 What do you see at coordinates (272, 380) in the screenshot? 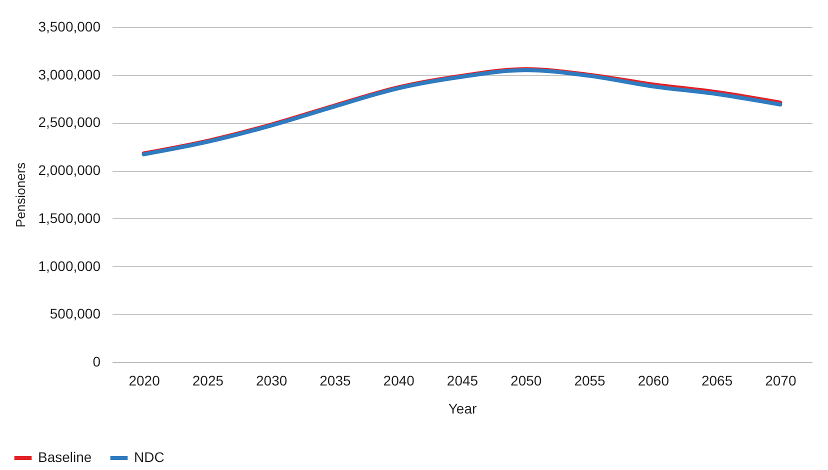
I see `x-tick-label: 2030` at bounding box center [272, 380].